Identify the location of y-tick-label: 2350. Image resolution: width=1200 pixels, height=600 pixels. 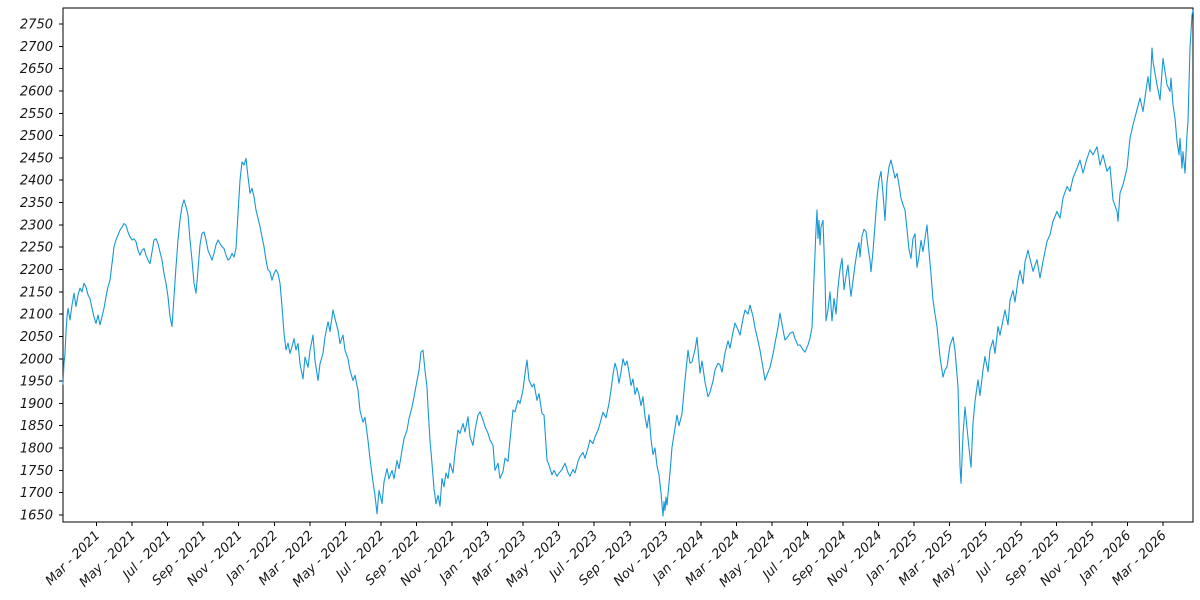
(36, 203).